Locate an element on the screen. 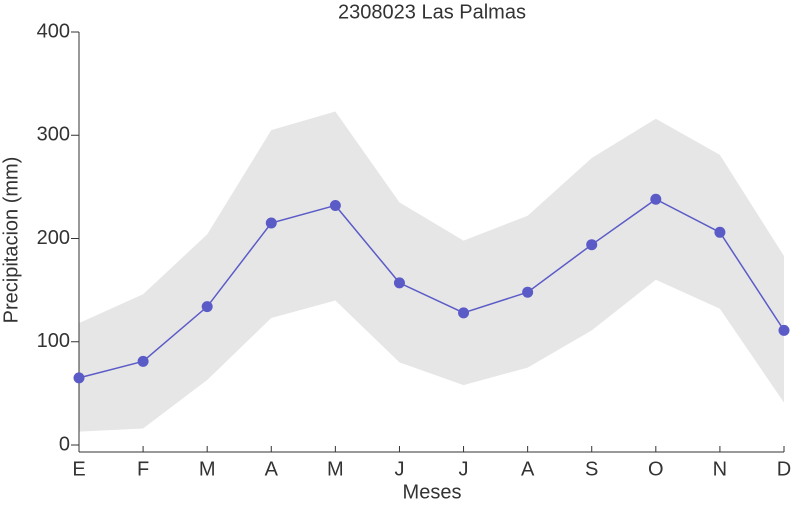 This screenshot has width=792, height=508. y-axis-label: Precipitacion (mm) is located at coordinates (11, 240).